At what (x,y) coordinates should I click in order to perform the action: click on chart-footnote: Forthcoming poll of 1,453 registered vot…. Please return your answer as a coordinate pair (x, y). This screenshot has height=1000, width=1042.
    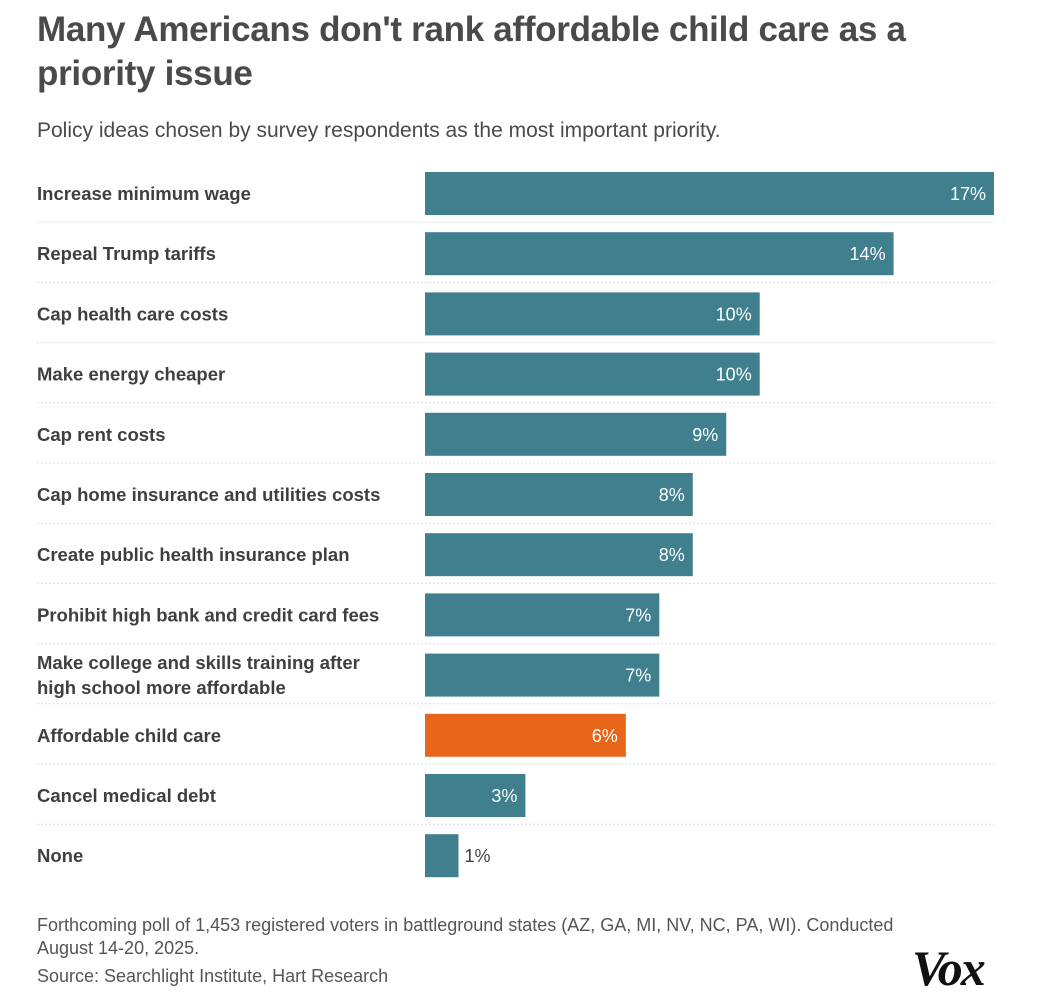
    Looking at the image, I should click on (465, 936).